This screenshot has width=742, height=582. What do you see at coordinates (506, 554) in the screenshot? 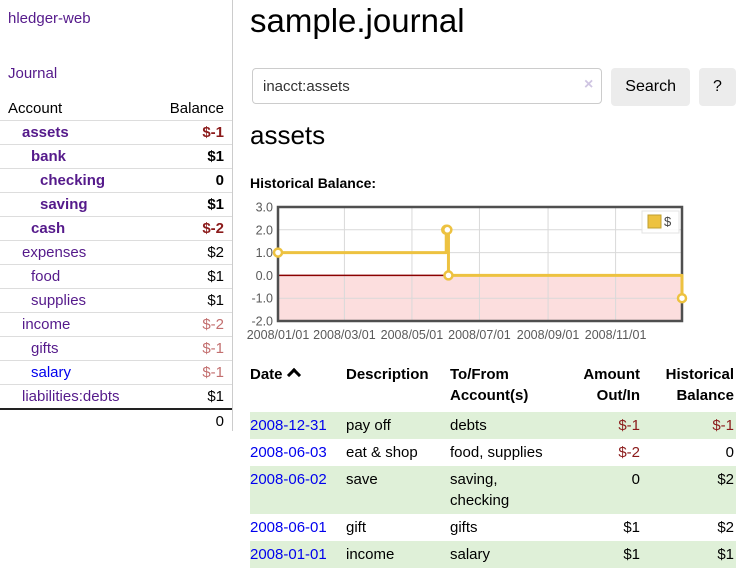
I see `transaction-accounts: salary` at bounding box center [506, 554].